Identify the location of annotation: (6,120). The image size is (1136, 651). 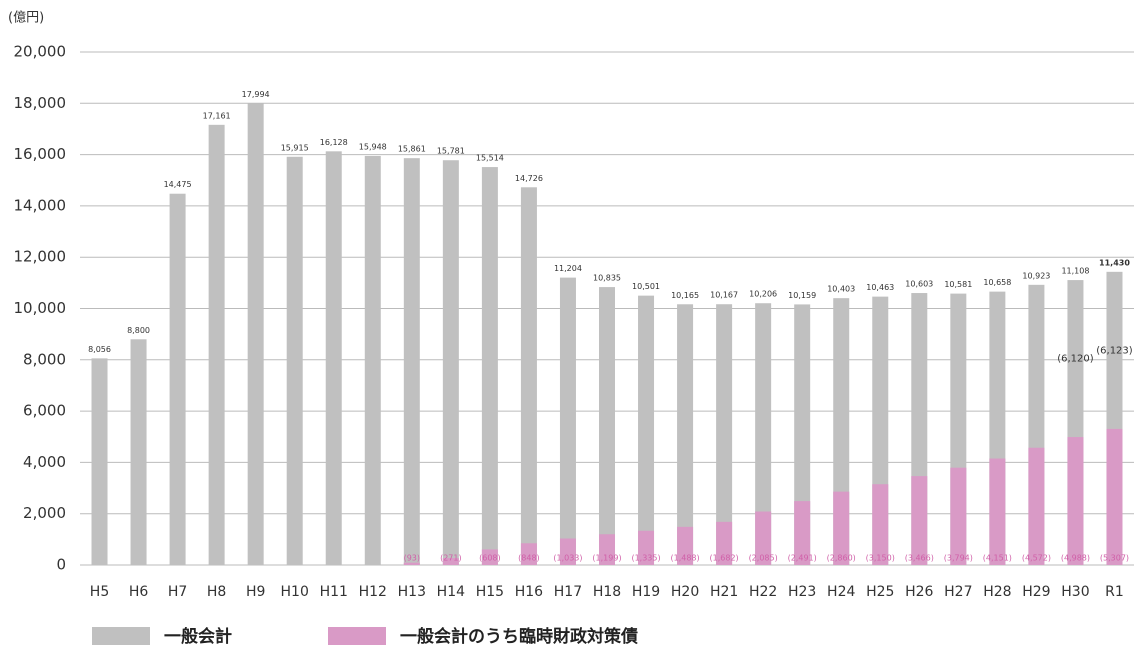
(1075, 359).